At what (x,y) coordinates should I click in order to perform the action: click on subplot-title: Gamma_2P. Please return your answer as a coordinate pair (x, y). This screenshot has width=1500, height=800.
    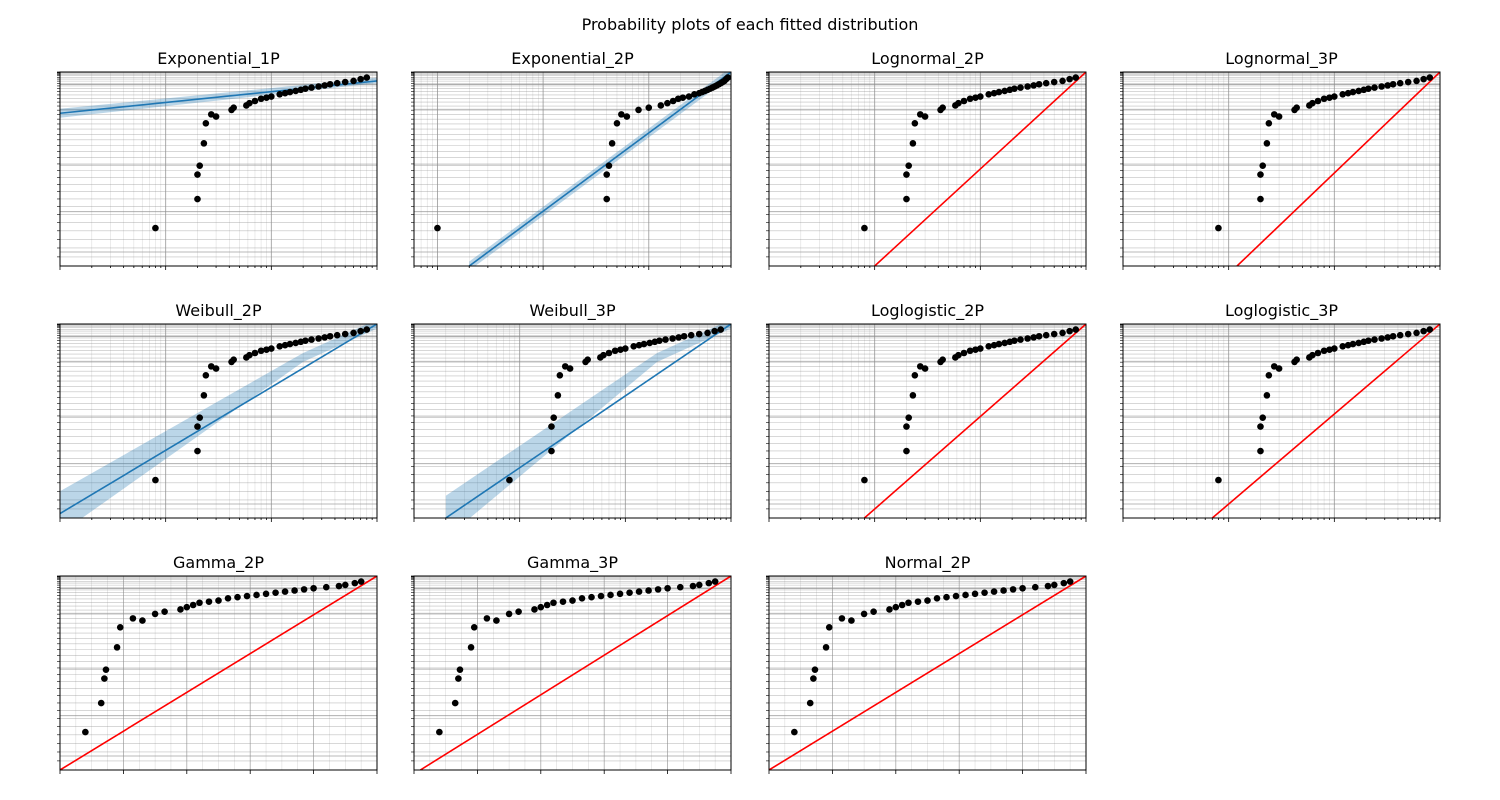
    Looking at the image, I should click on (218, 563).